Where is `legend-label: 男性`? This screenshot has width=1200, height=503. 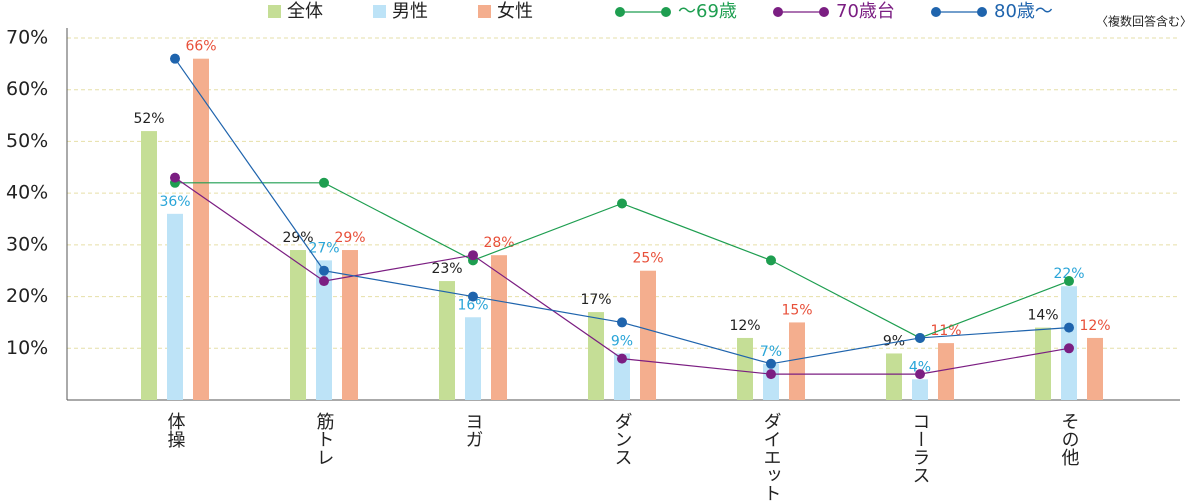 legend-label: 男性 is located at coordinates (410, 11).